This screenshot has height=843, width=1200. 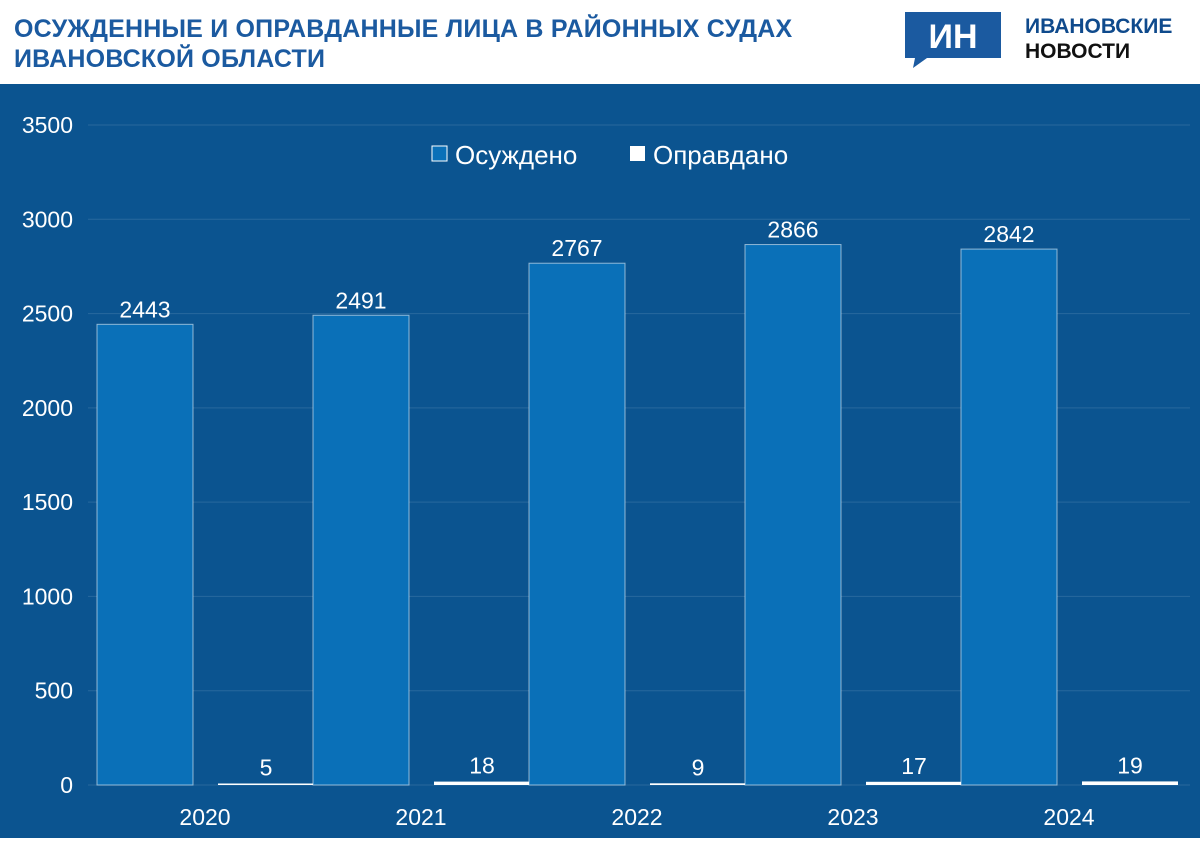 What do you see at coordinates (852, 817) in the screenshot?
I see `x-tick-label: 2023` at bounding box center [852, 817].